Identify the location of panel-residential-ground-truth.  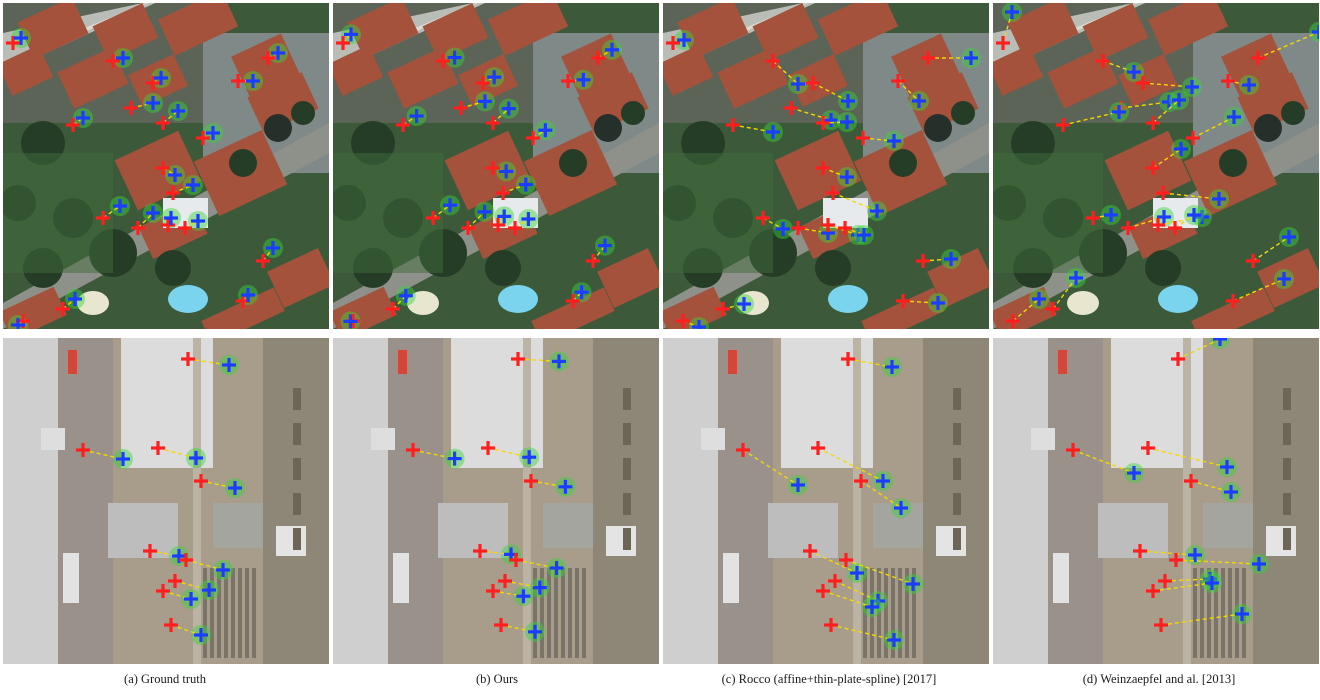
(166, 166).